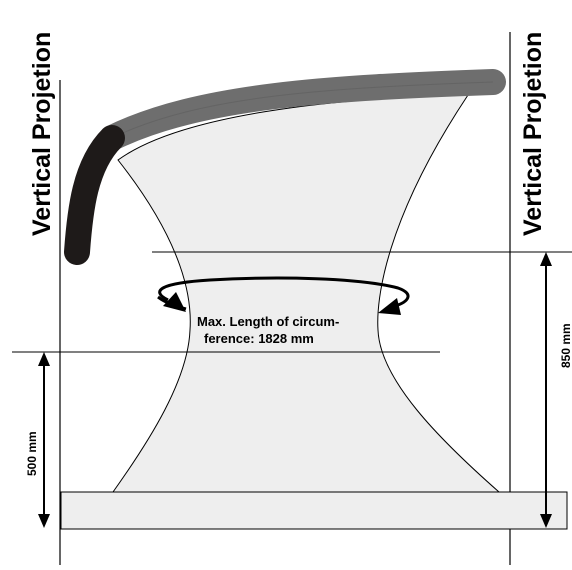 This screenshot has height=570, width=572. What do you see at coordinates (389, 306) in the screenshot?
I see `rotation-arrowhead-right` at bounding box center [389, 306].